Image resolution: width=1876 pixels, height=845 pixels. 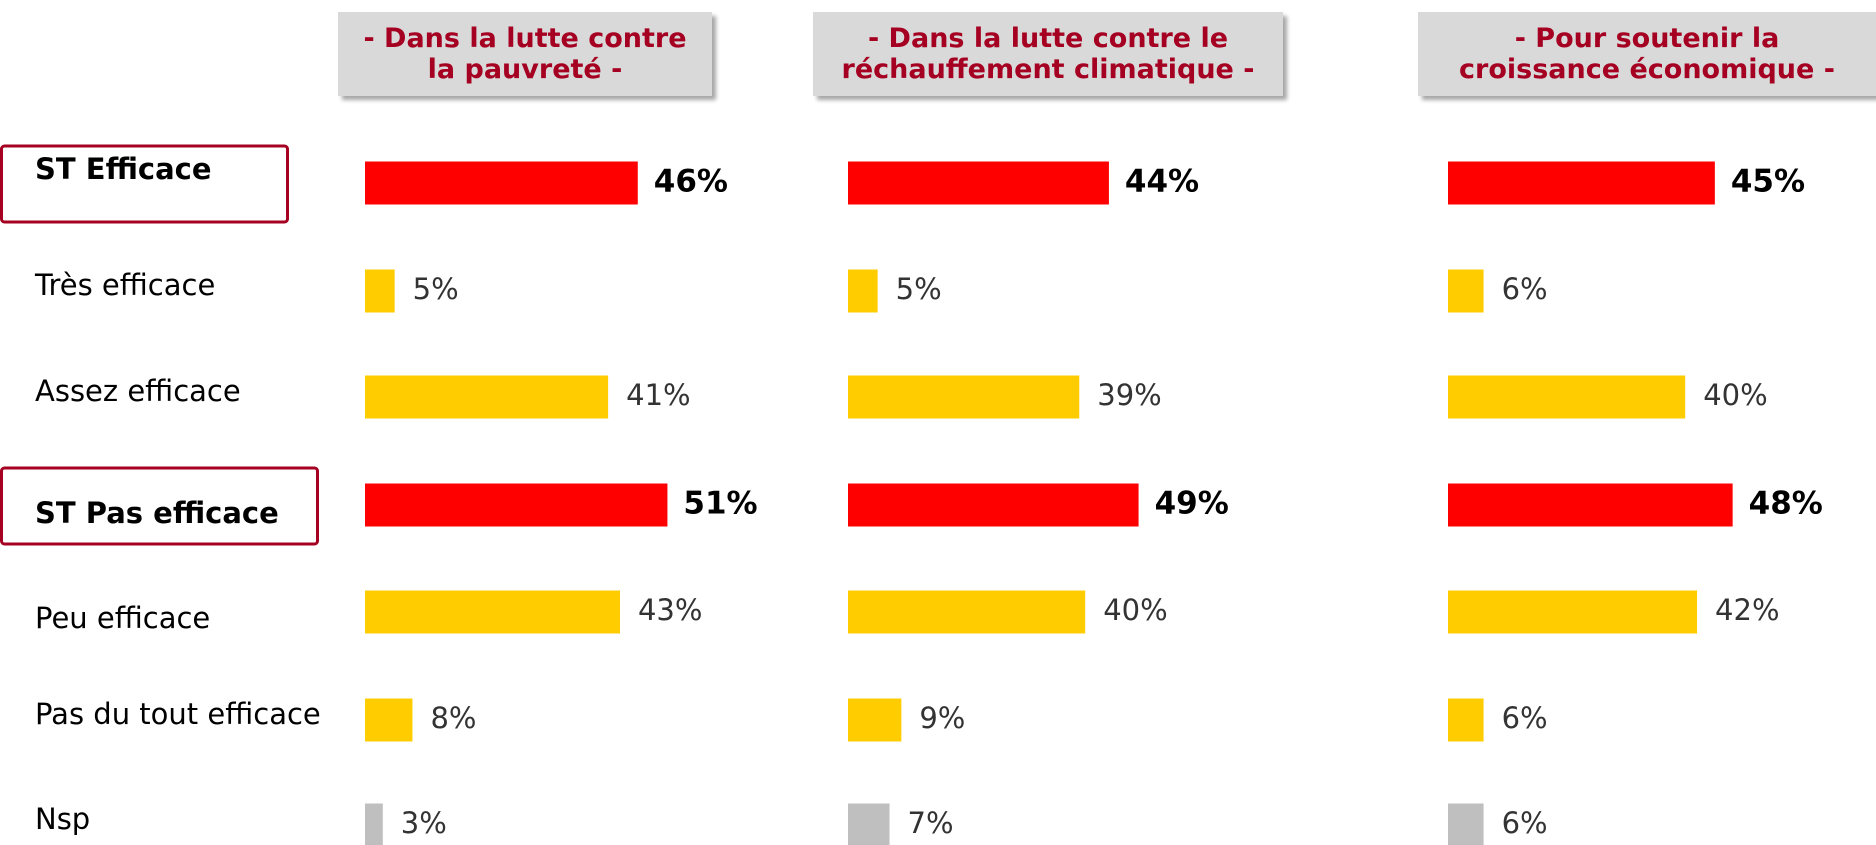 What do you see at coordinates (157, 513) in the screenshot?
I see `category-label: ST Pas efficace` at bounding box center [157, 513].